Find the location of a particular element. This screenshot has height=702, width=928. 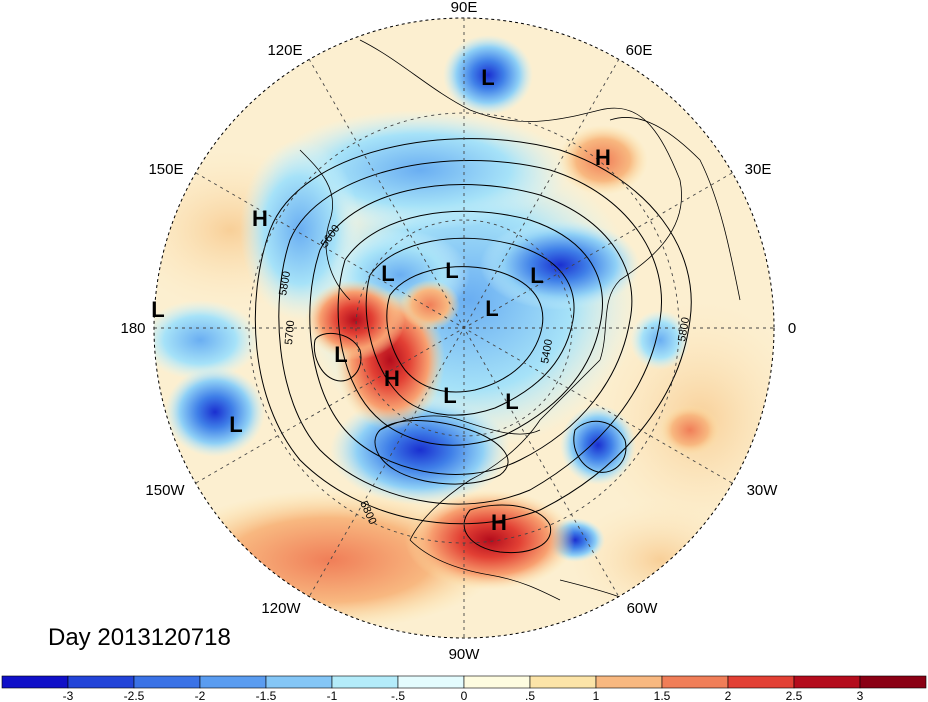

colorbar-tick-label: -1 is located at coordinates (332, 695).